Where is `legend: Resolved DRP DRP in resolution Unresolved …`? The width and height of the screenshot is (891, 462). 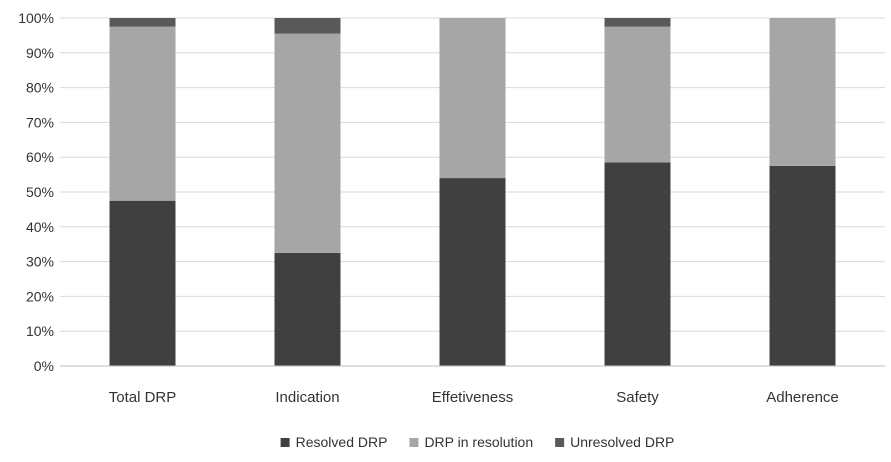
legend: Resolved DRP DRP in resolution Unresolved … is located at coordinates (477, 442).